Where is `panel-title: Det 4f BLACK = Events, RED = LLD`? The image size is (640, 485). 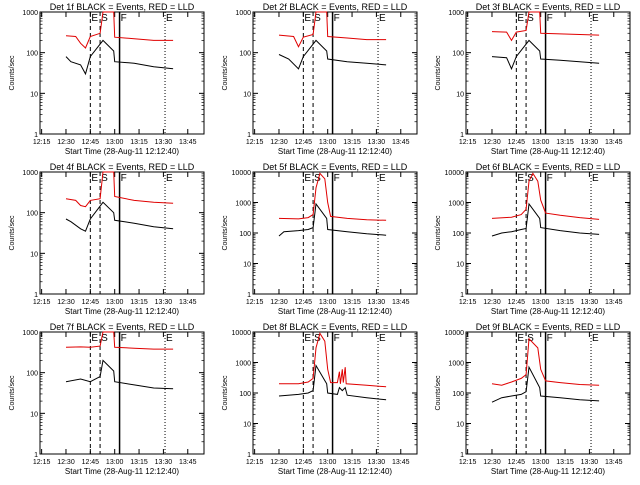 panel-title: Det 4f BLACK = Events, RED = LLD is located at coordinates (122, 167).